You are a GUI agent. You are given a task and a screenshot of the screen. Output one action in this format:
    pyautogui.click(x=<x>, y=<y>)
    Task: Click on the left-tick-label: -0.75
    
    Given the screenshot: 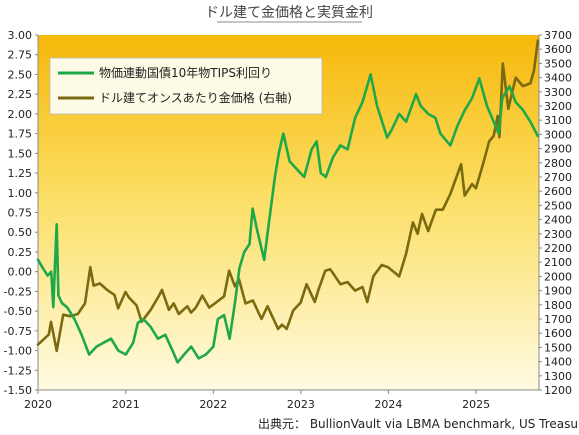 What is the action you would take?
    pyautogui.click(x=18, y=331)
    